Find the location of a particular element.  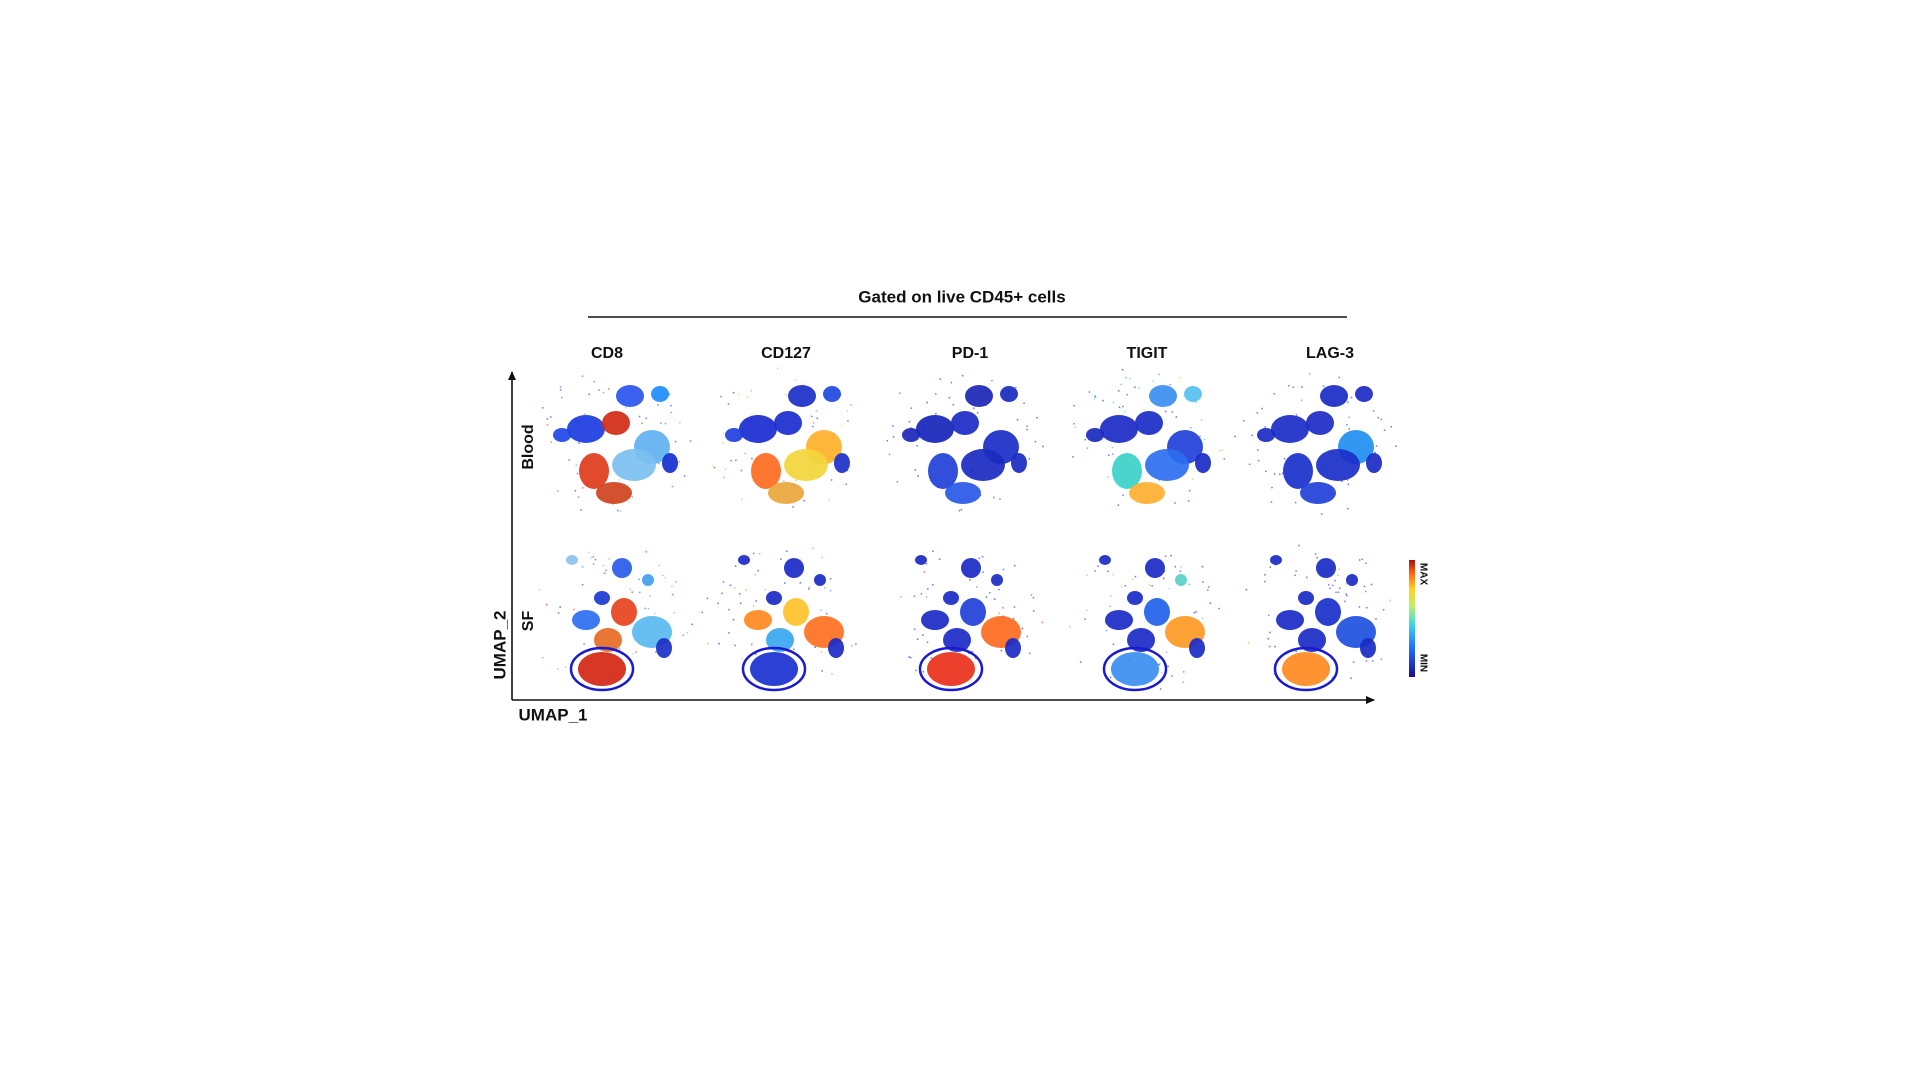

column-label: PD-1 is located at coordinates (970, 353).